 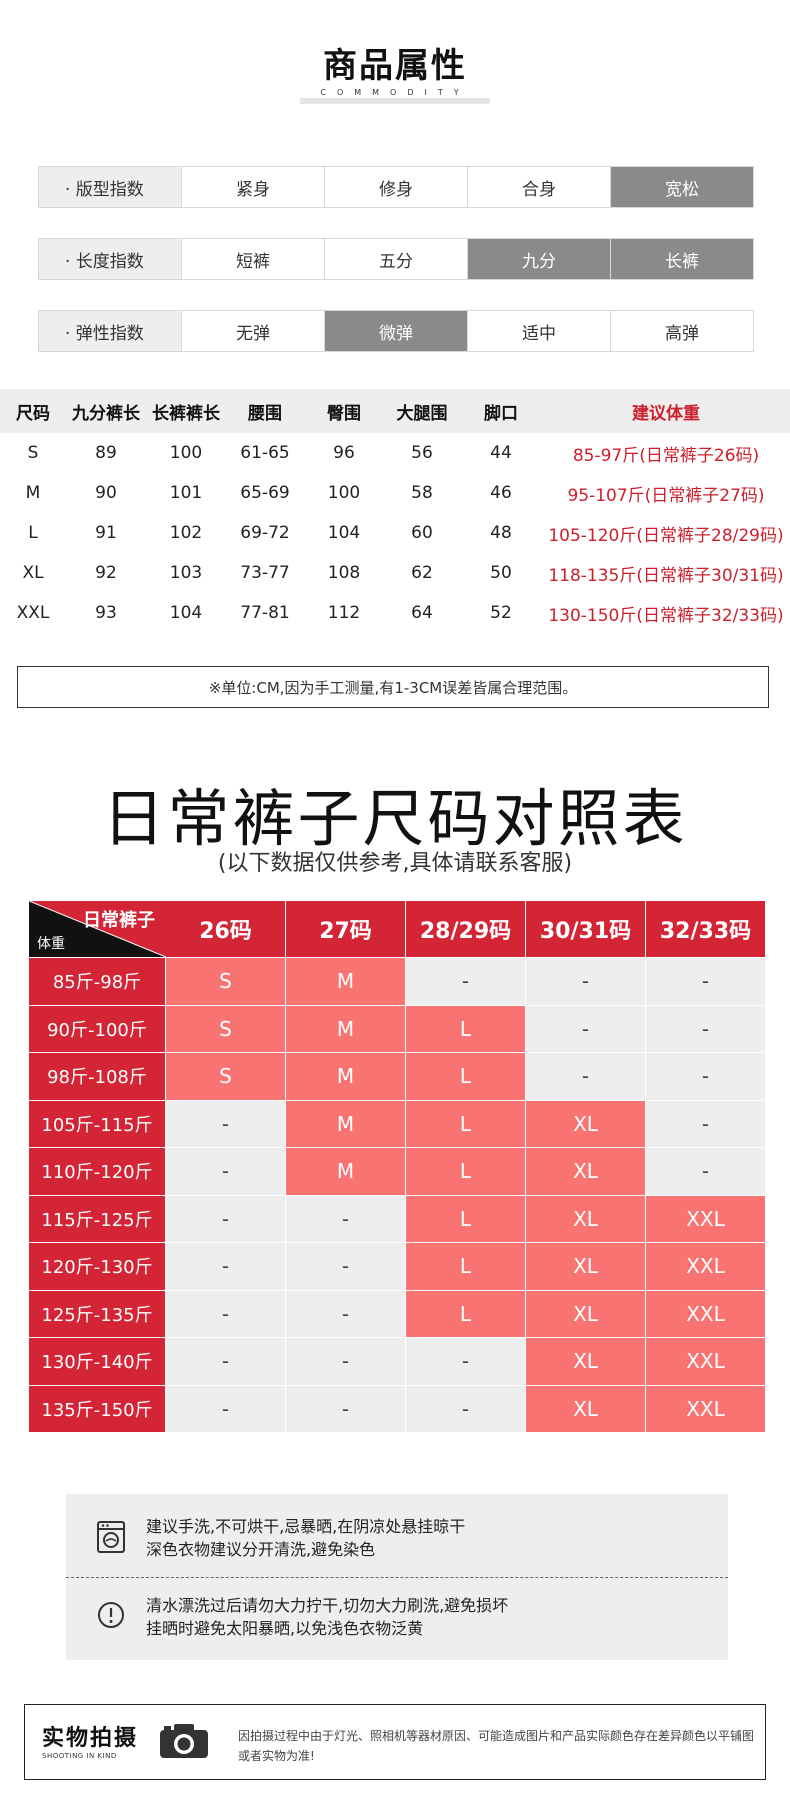 I want to click on weight-range-label: 105斤-115斤, so click(x=97, y=1123).